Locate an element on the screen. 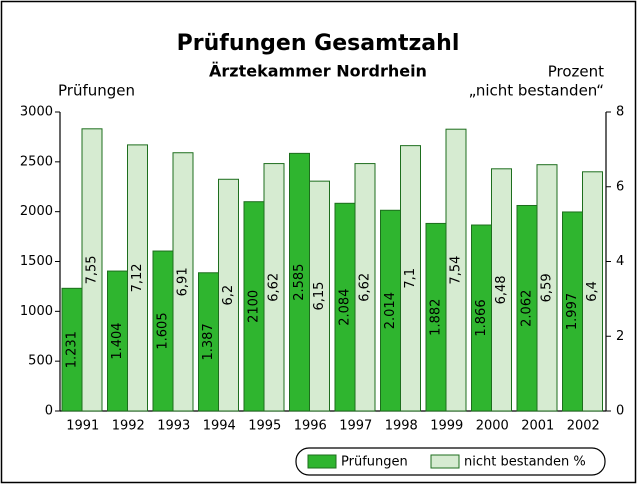  y2-tick-label: 4 is located at coordinates (620, 261).